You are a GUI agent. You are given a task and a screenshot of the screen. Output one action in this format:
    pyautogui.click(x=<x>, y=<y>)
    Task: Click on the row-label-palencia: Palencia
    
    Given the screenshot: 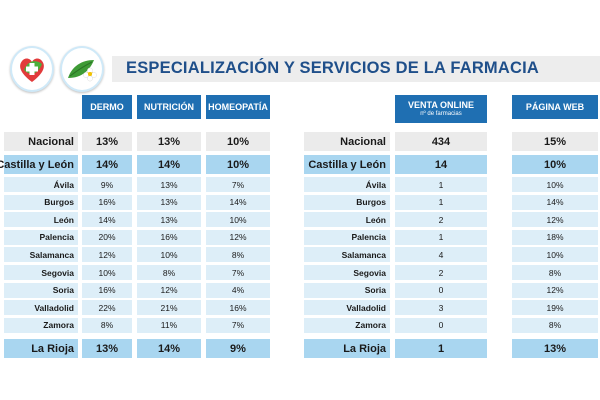 What is the action you would take?
    pyautogui.click(x=41, y=237)
    